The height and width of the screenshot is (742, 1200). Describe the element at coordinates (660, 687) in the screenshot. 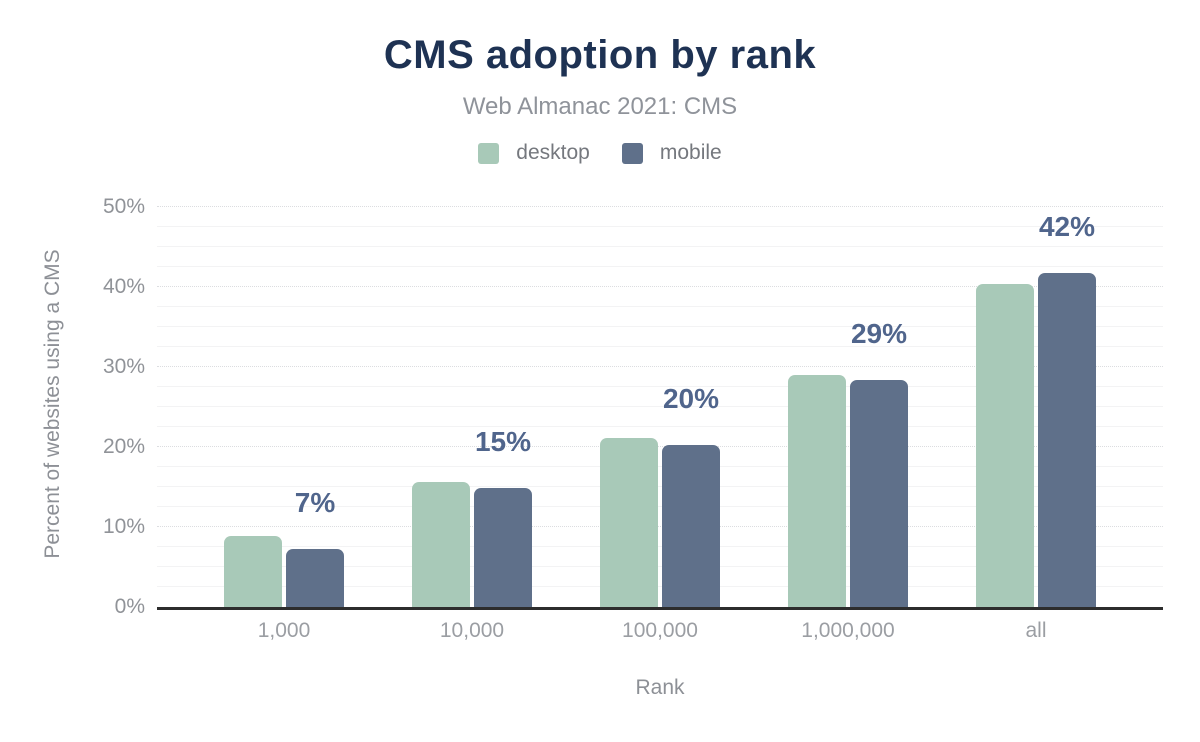

I see `x-axis-title: Rank` at that location.